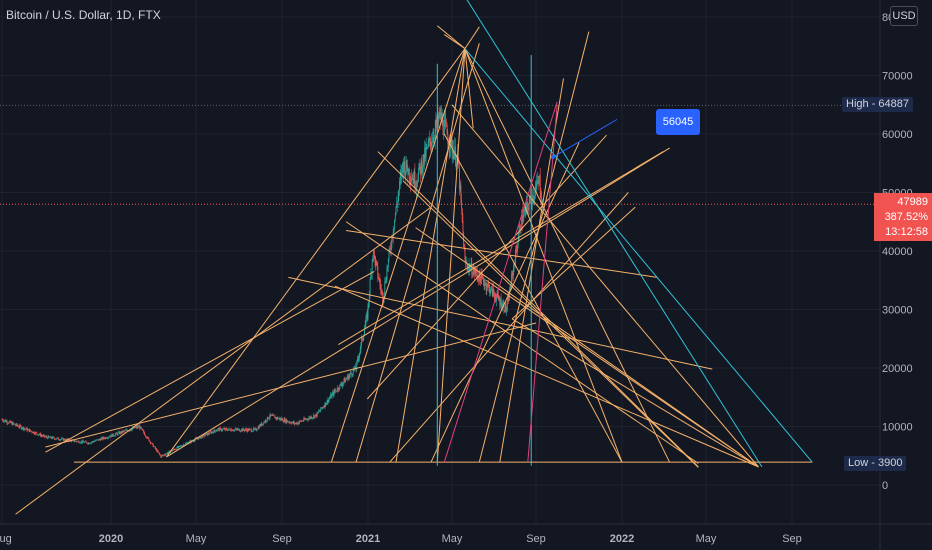 The image size is (932, 550). Describe the element at coordinates (368, 539) in the screenshot. I see `x-tick-label: 2021` at that location.